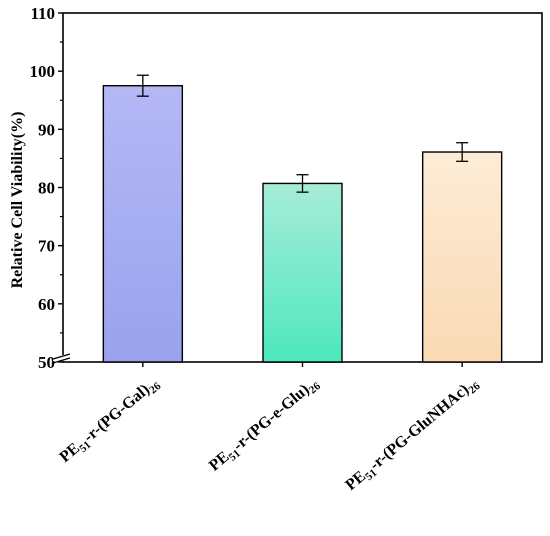 This screenshot has width=550, height=536. I want to click on y-axis-title: Relative Cell Viability(%), so click(17, 200).